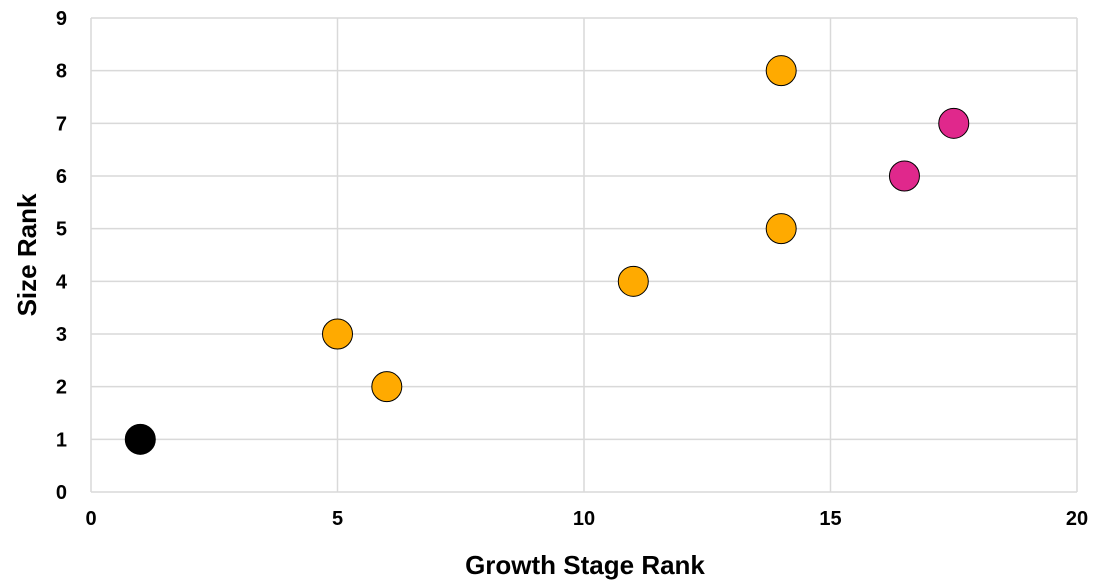  Describe the element at coordinates (337, 519) in the screenshot. I see `x-tick-label: 5` at that location.